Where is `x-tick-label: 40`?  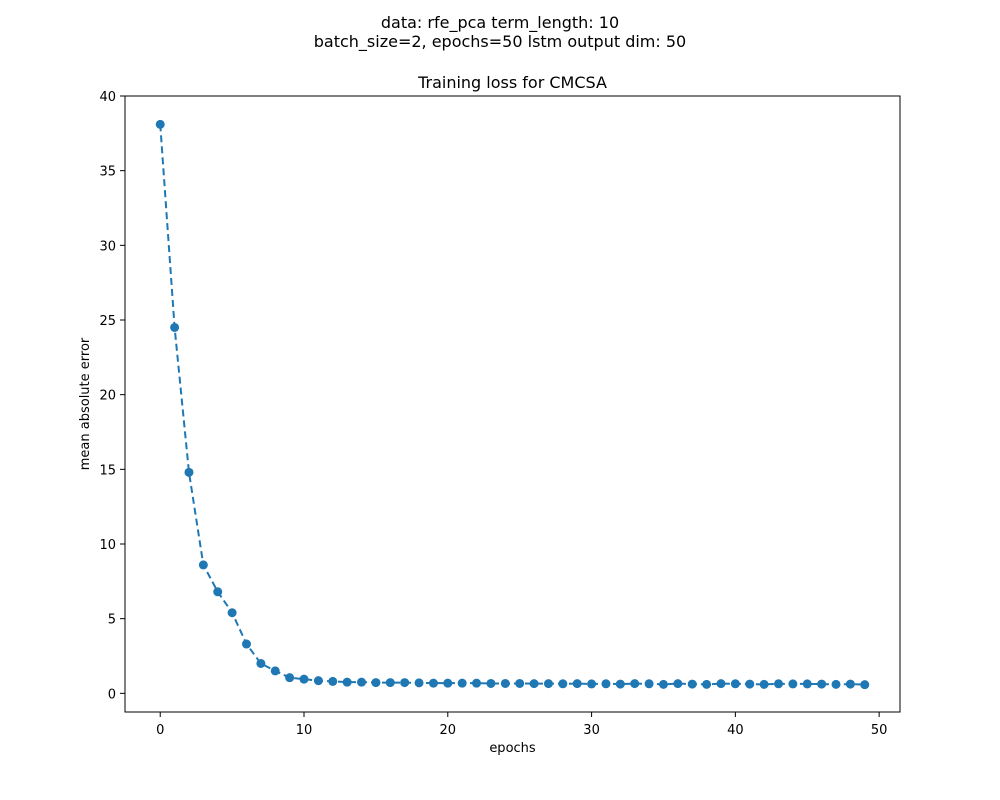
x-tick-label: 40 is located at coordinates (735, 730).